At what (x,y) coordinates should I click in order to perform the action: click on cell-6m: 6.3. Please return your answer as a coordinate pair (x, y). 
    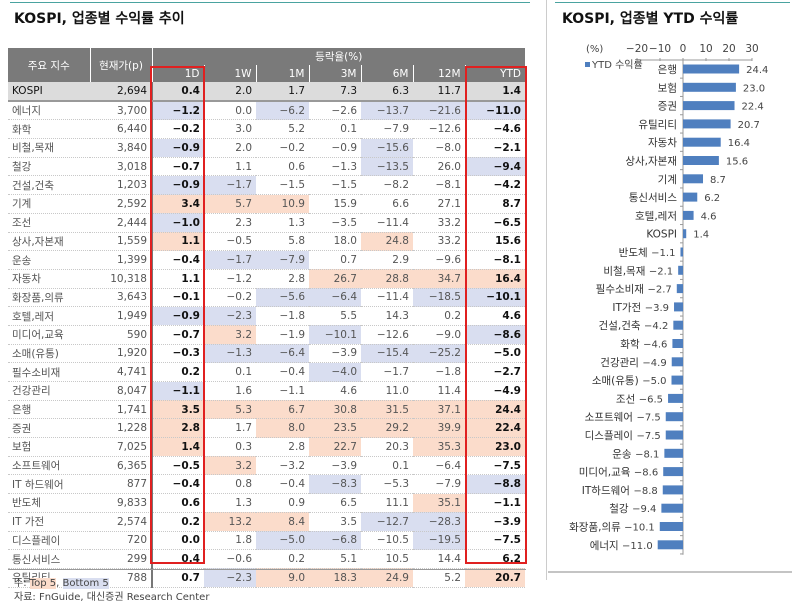
    Looking at the image, I should click on (387, 92).